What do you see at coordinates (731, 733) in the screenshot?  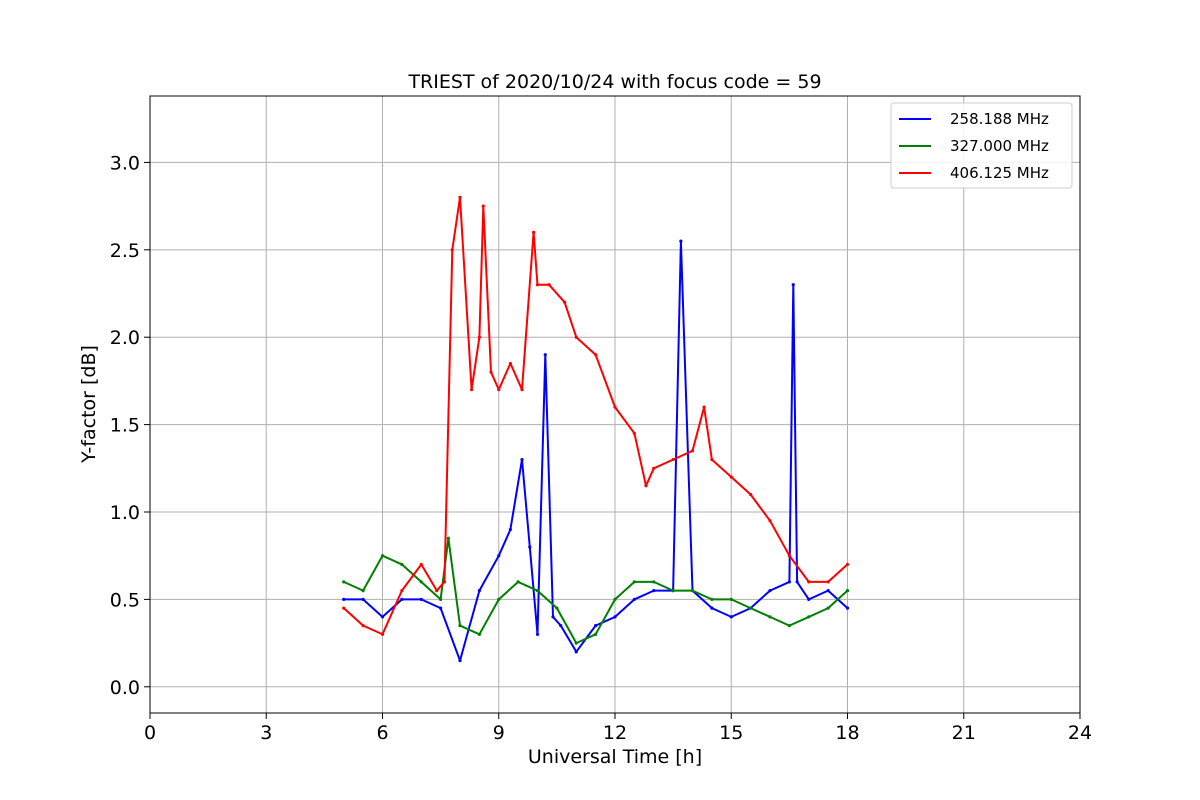 I see `x-tick-label: 15` at bounding box center [731, 733].